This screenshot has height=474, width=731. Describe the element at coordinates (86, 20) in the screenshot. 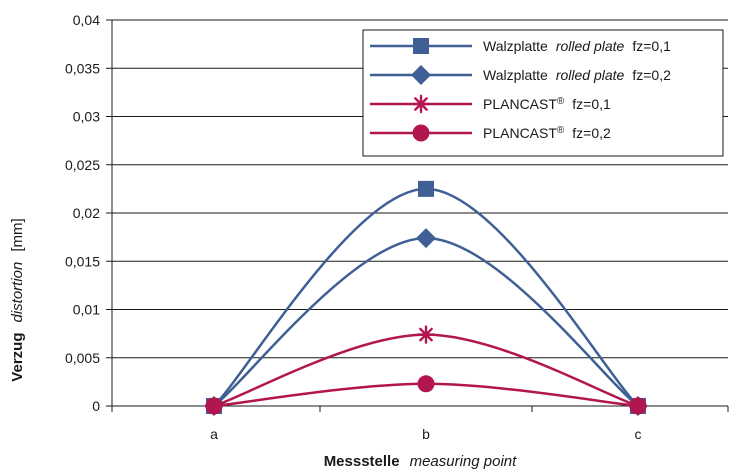

I see `y-tick-label: 0,04` at that location.